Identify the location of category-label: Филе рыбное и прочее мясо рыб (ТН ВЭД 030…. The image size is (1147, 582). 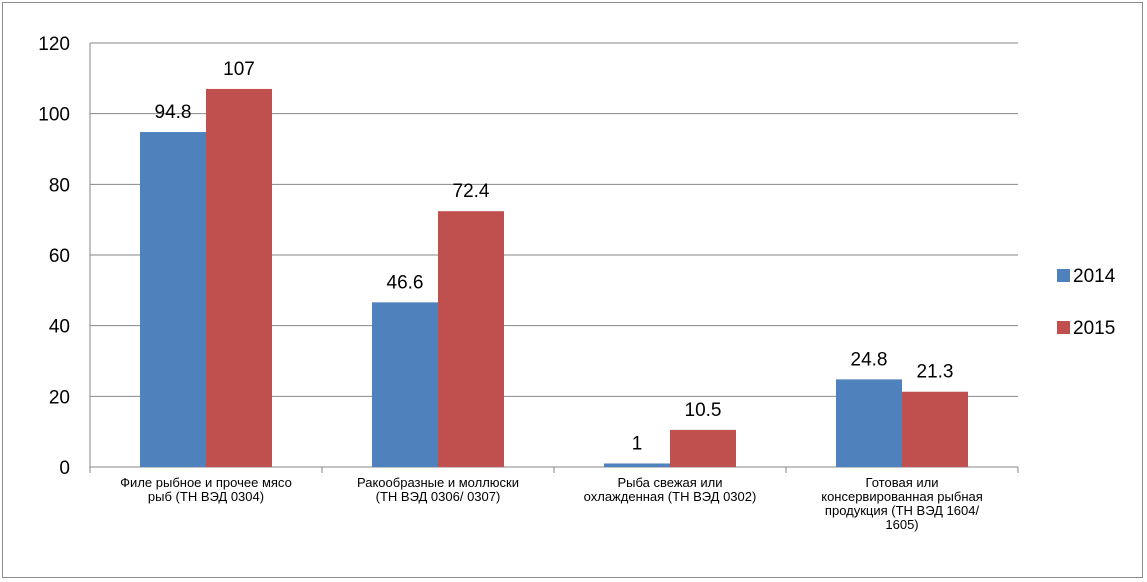
(206, 489).